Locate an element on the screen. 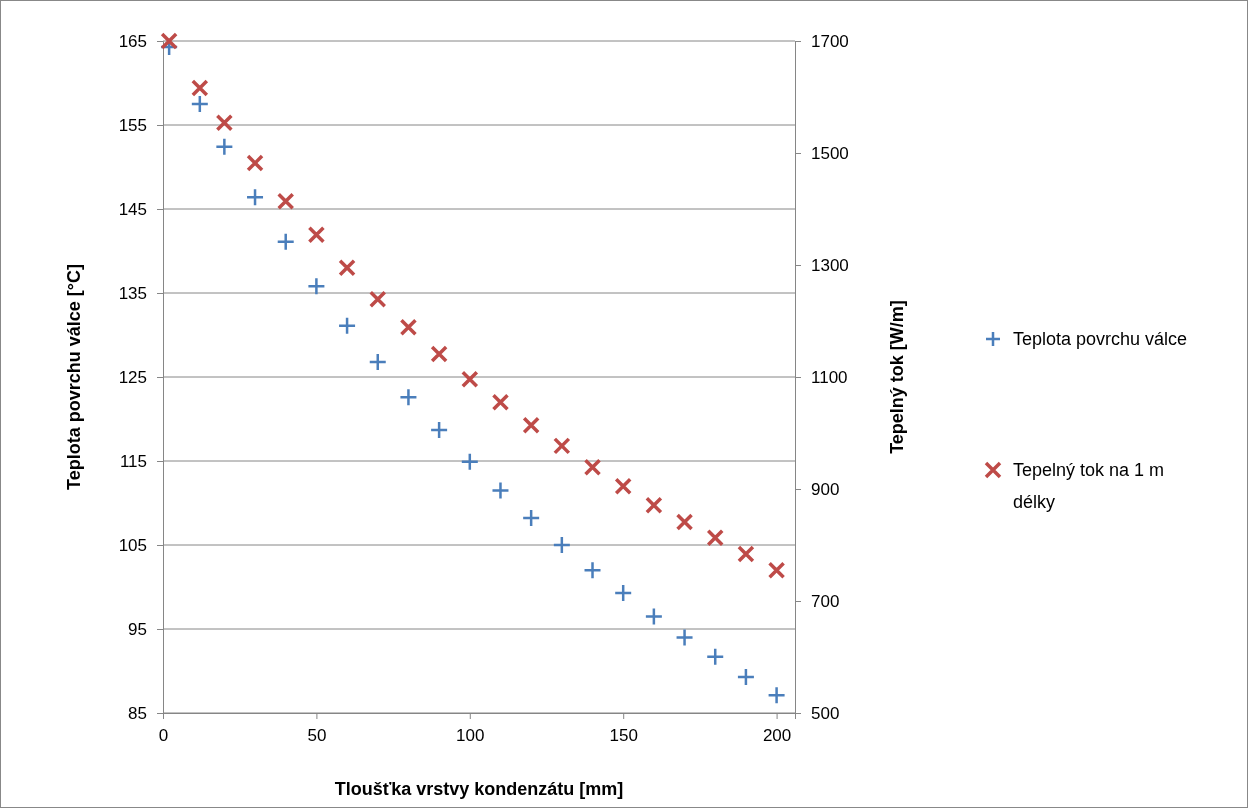 This screenshot has width=1249, height=809. y2-axis-title: Tepelný tok [W/m] is located at coordinates (897, 377).